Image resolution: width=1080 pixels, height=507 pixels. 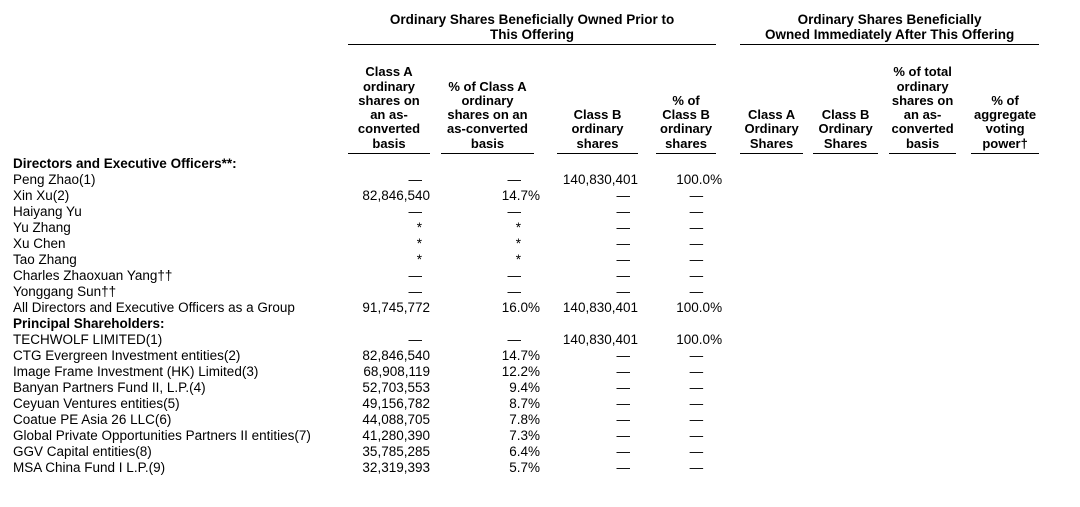 What do you see at coordinates (490, 372) in the screenshot?
I see `cell-value: 12.2%` at bounding box center [490, 372].